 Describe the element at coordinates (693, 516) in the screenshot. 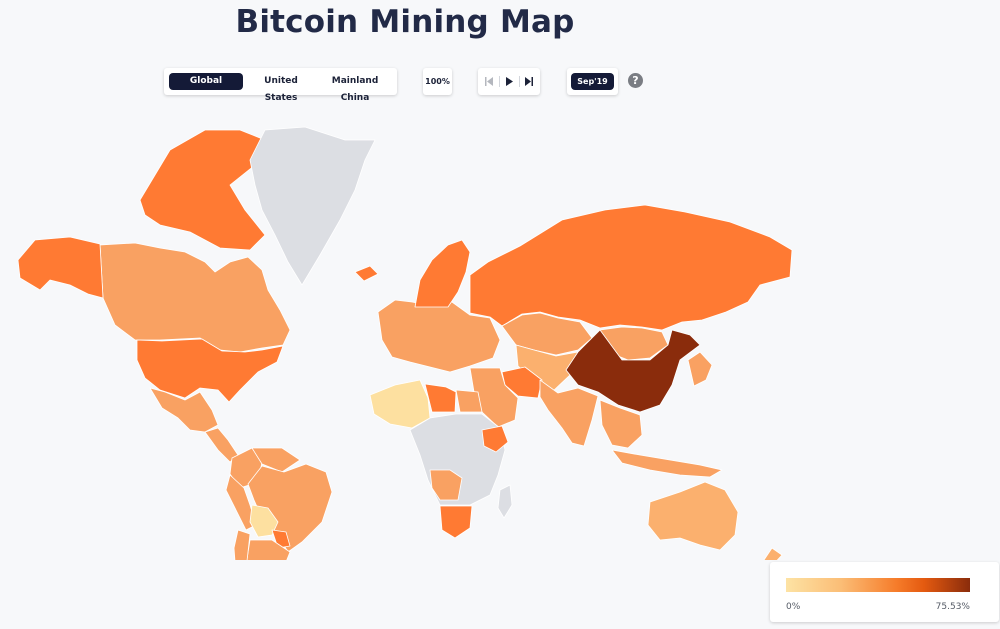

I see `country-australia` at that location.